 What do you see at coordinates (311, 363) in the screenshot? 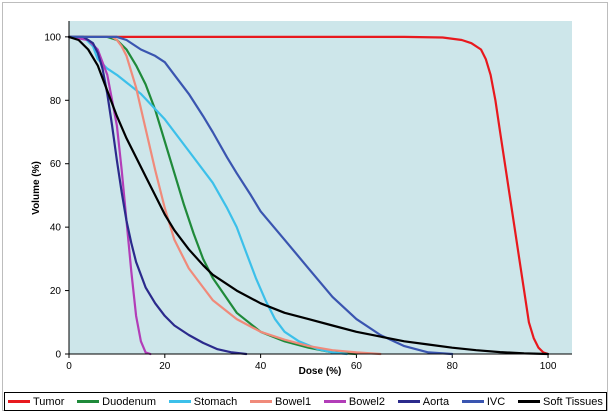
I see `x-axis-ticks: 0 20 40 60 80 100` at bounding box center [311, 363].